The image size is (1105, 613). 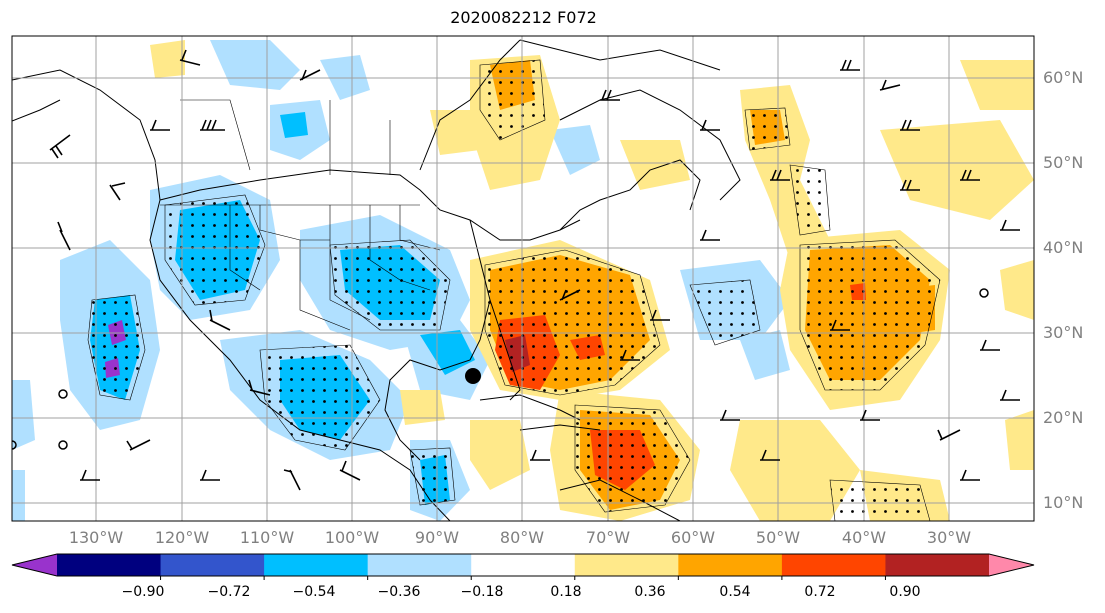 I want to click on colorbar-tick-label-0: −0.90, so click(x=143, y=592).